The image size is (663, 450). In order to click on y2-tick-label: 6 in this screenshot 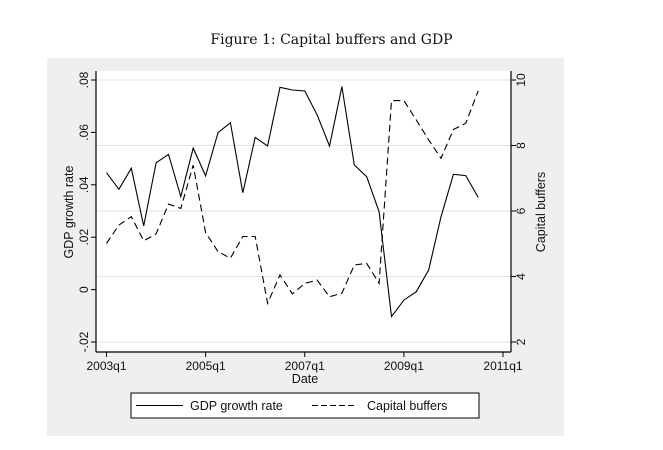, I will do `click(521, 210)`.